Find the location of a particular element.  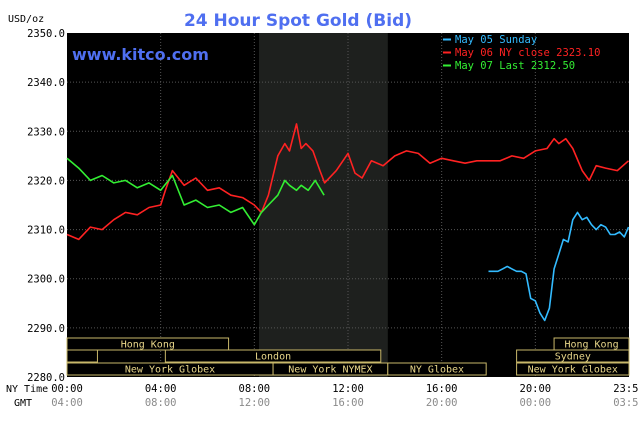

y-tick-label: 2290.0 is located at coordinates (46, 329).